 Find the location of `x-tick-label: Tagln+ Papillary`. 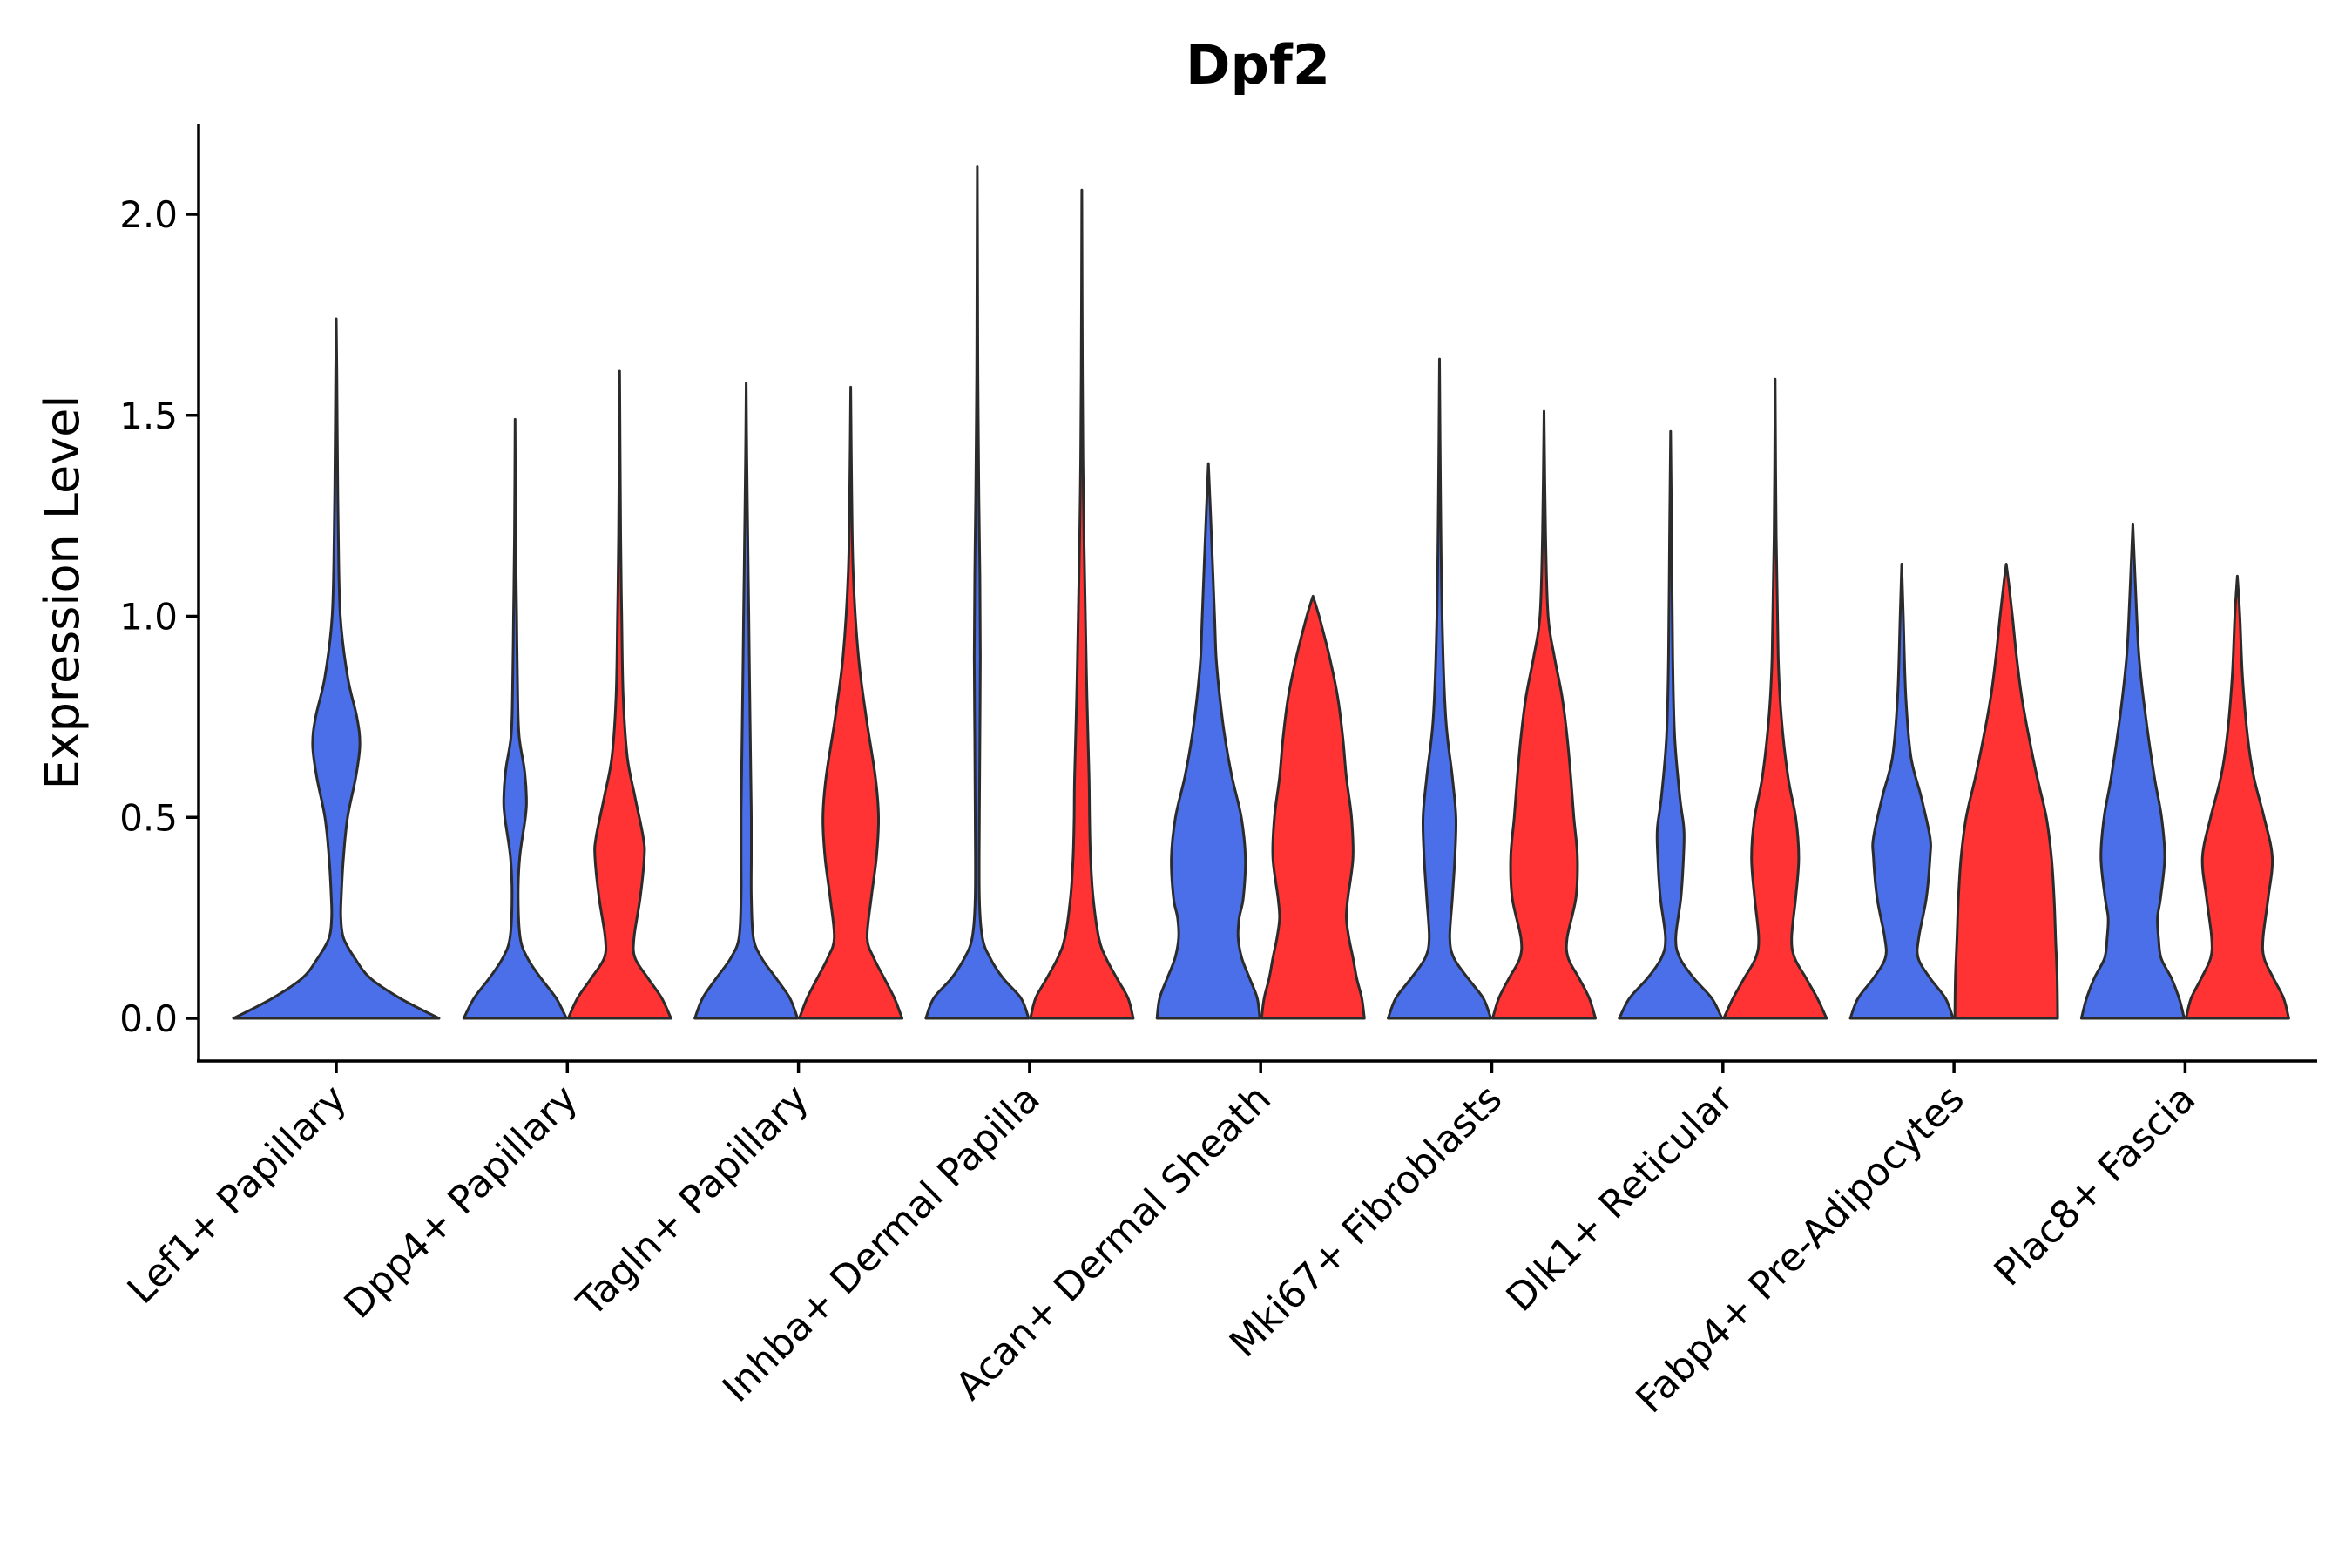

x-tick-label: Tagln+ Papillary is located at coordinates (692, 1201).